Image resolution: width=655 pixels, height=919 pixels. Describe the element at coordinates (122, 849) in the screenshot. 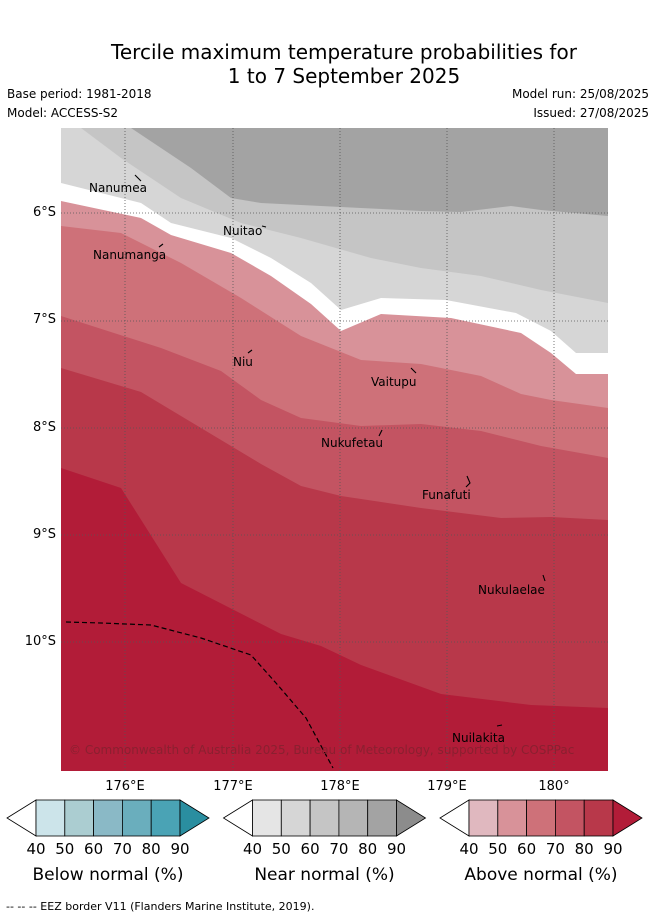

I see `below-legend-tick: 70` at that location.